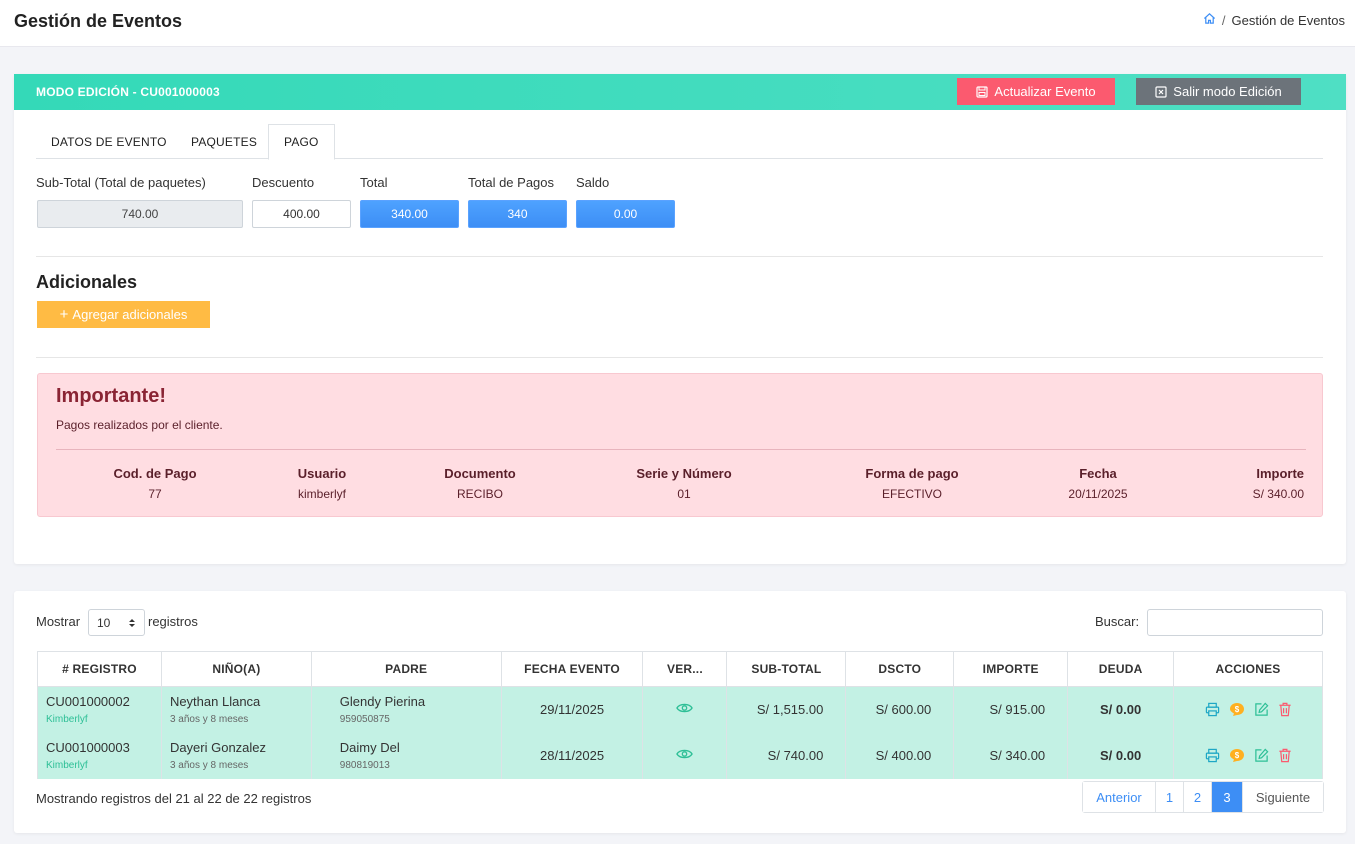 Image resolution: width=1355 pixels, height=844 pixels. I want to click on page-title: Gestión de Eventos, so click(98, 21).